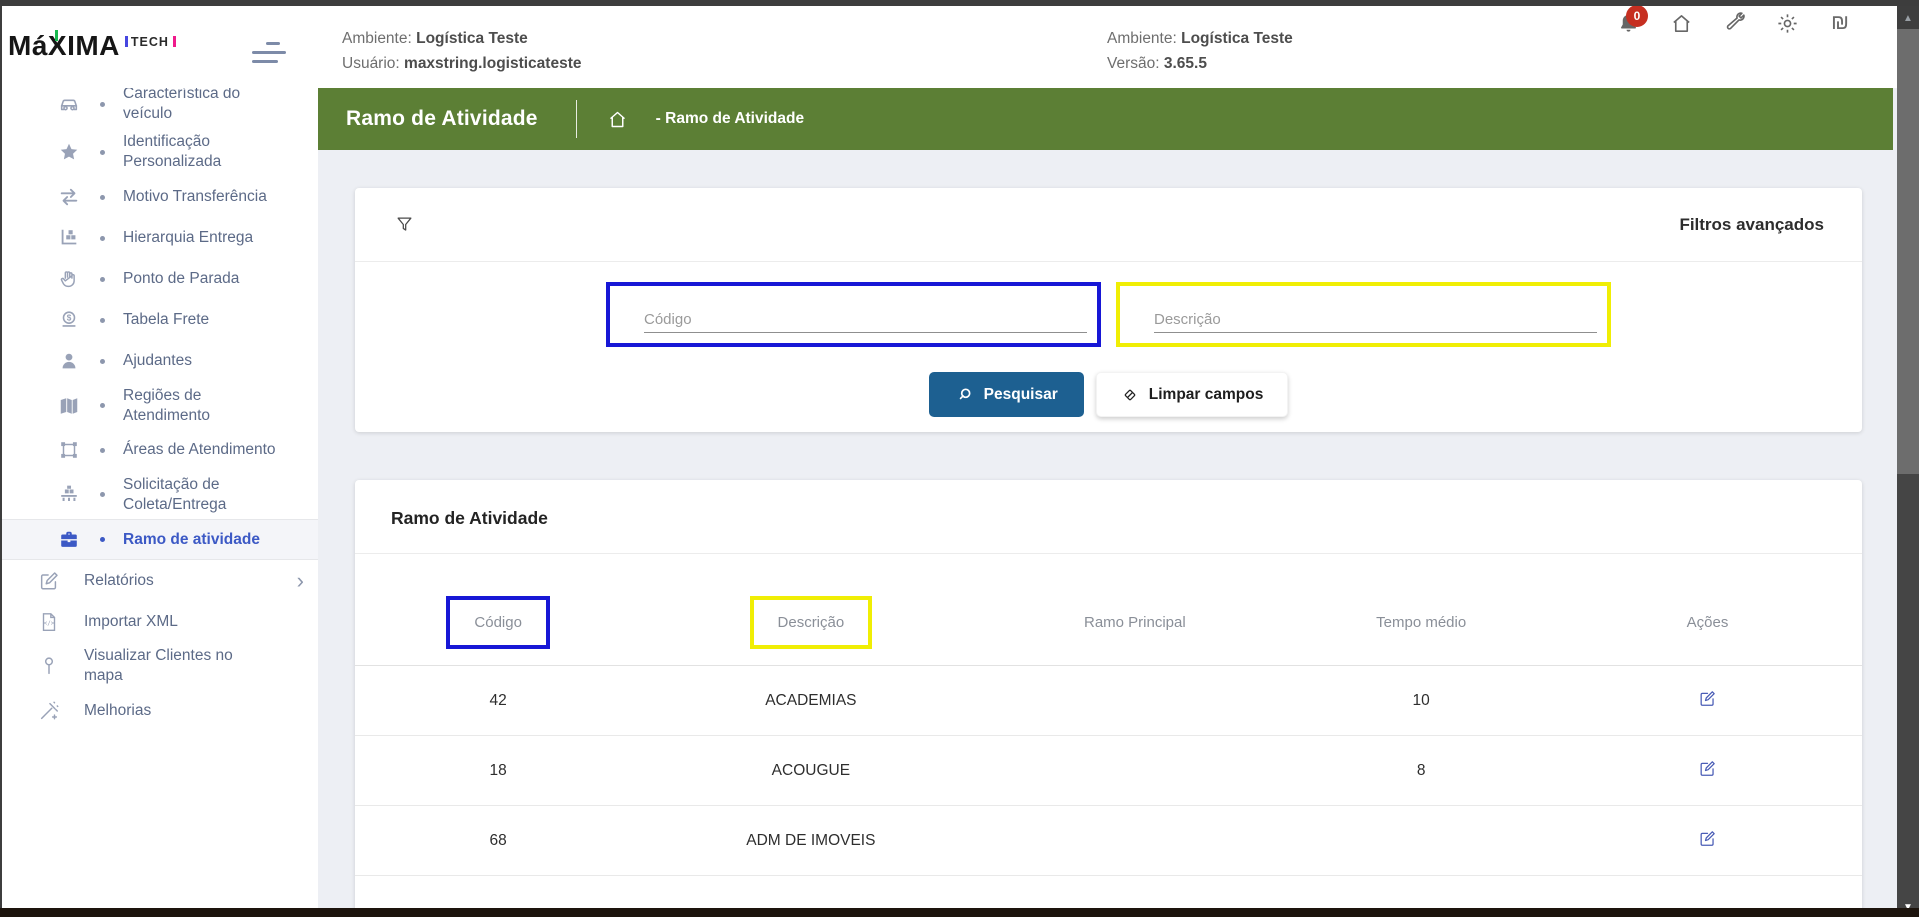  Describe the element at coordinates (160, 406) in the screenshot. I see `sidebar-item-regioes-de-atendimento: Regiões de Atendimento` at that location.